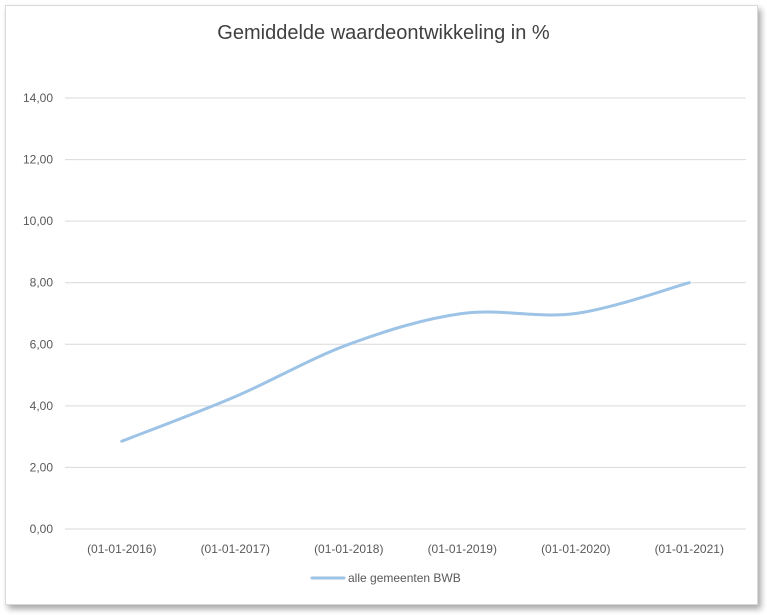  Describe the element at coordinates (348, 549) in the screenshot. I see `x-tick-label: (01-01-2018)` at that location.